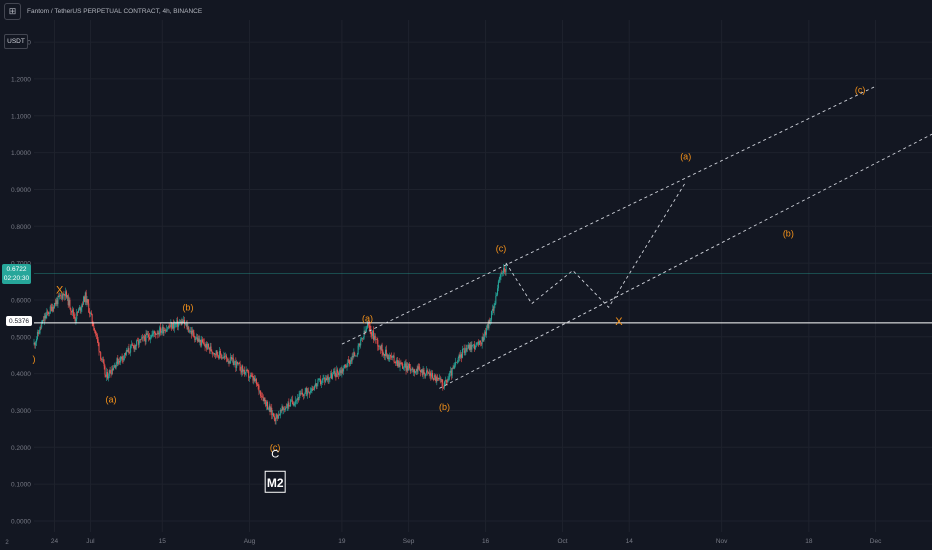 This screenshot has height=550, width=932. I want to click on x-tick-label: Dec, so click(876, 541).